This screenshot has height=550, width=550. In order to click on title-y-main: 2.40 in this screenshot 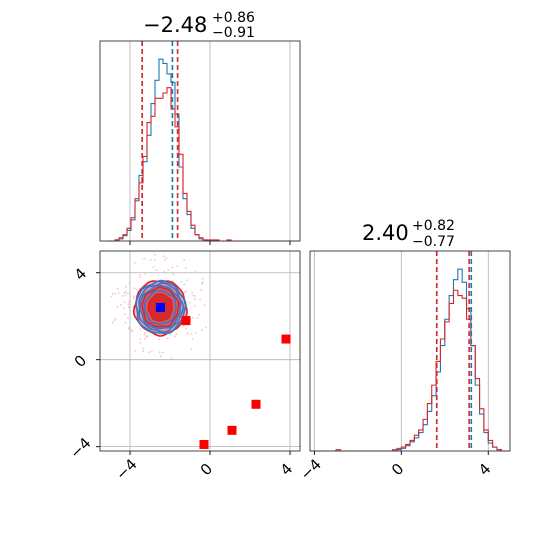, I will do `click(385, 233)`.